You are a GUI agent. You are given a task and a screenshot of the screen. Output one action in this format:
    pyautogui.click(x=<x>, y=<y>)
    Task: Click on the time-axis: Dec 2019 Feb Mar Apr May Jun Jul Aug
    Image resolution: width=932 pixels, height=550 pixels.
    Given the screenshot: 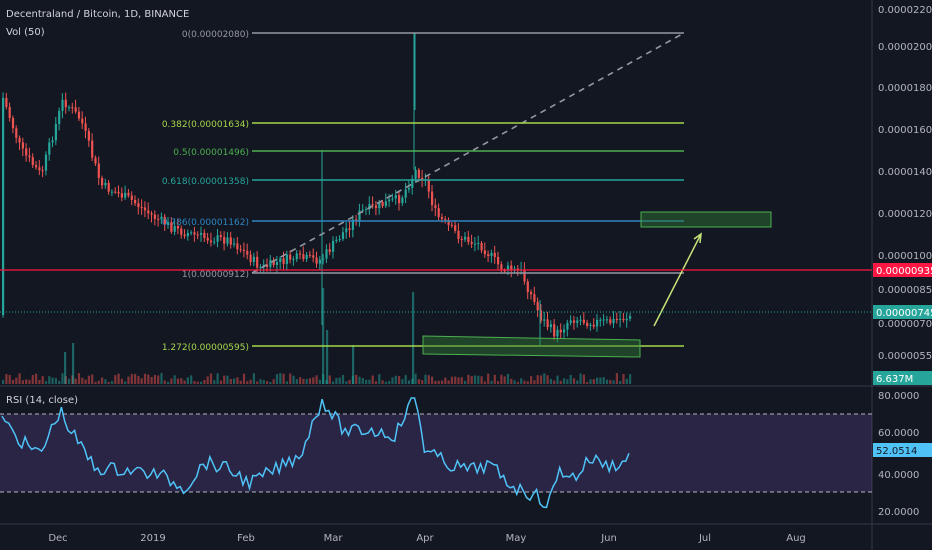 What is the action you would take?
    pyautogui.click(x=426, y=538)
    